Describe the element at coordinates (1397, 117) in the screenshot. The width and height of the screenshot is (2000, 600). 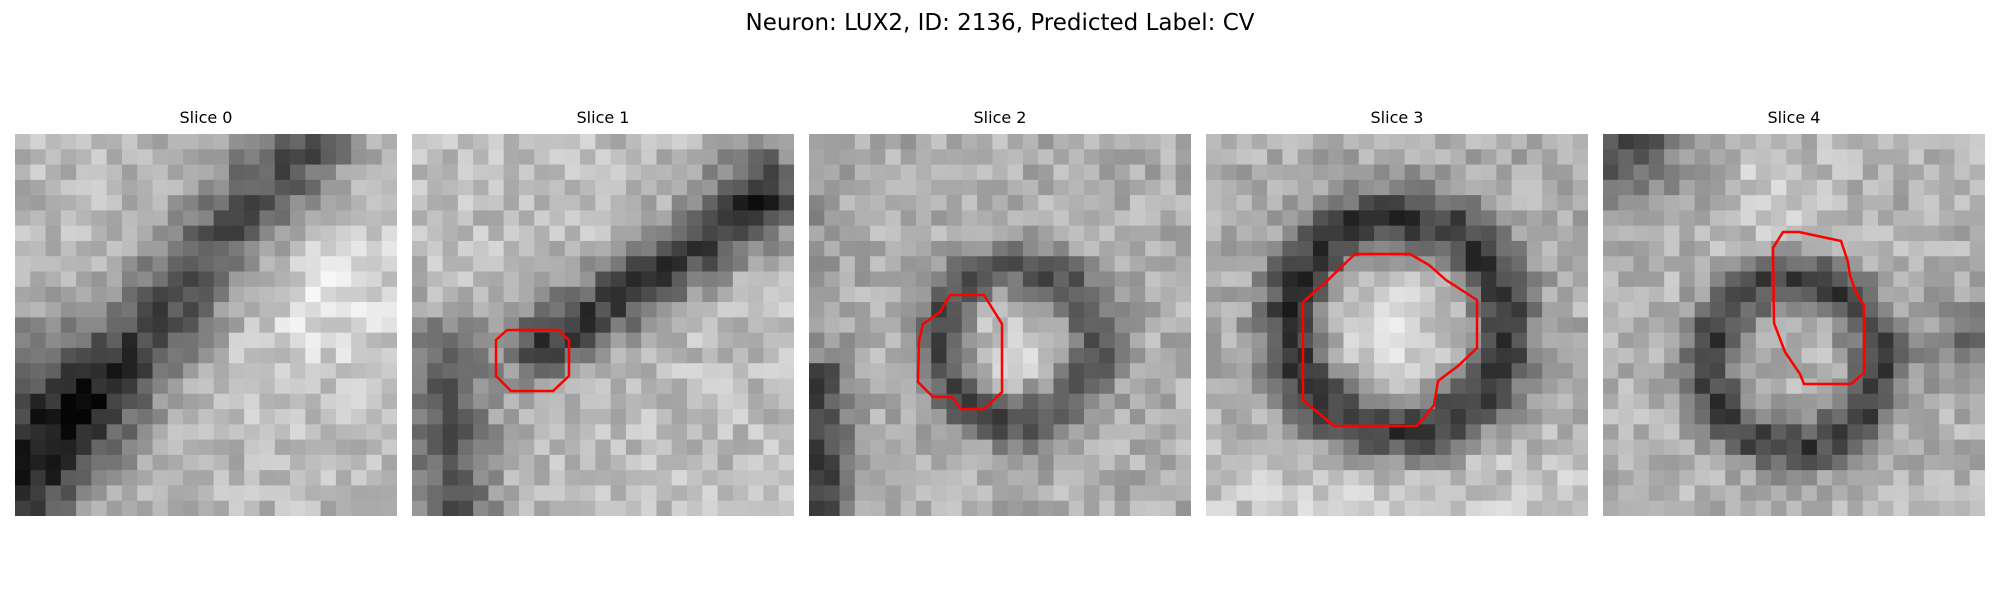
I see `slice-title-3: Slice 3` at that location.